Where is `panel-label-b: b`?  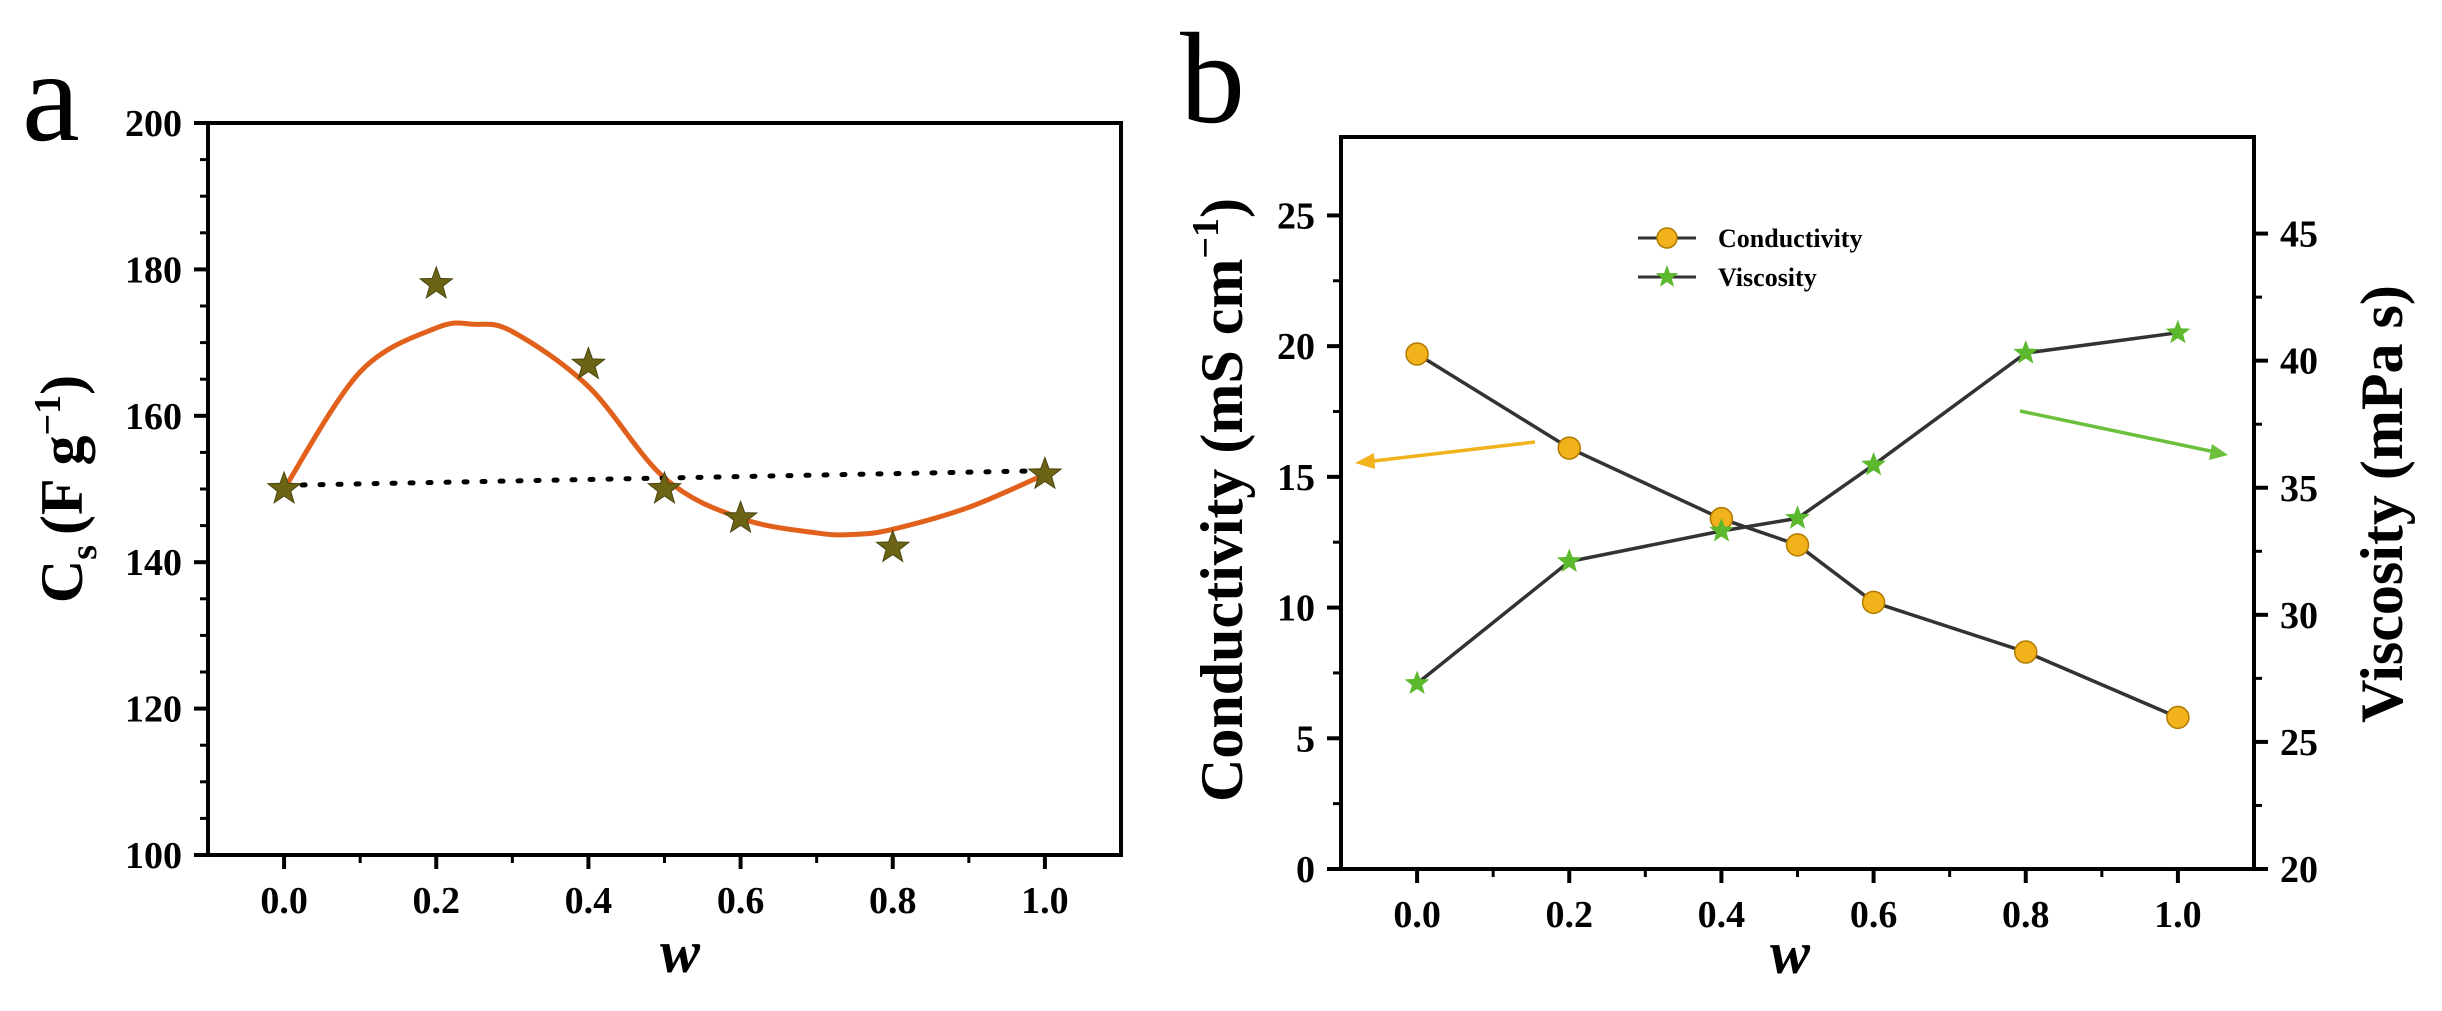
panel-label-b: b is located at coordinates (1212, 79).